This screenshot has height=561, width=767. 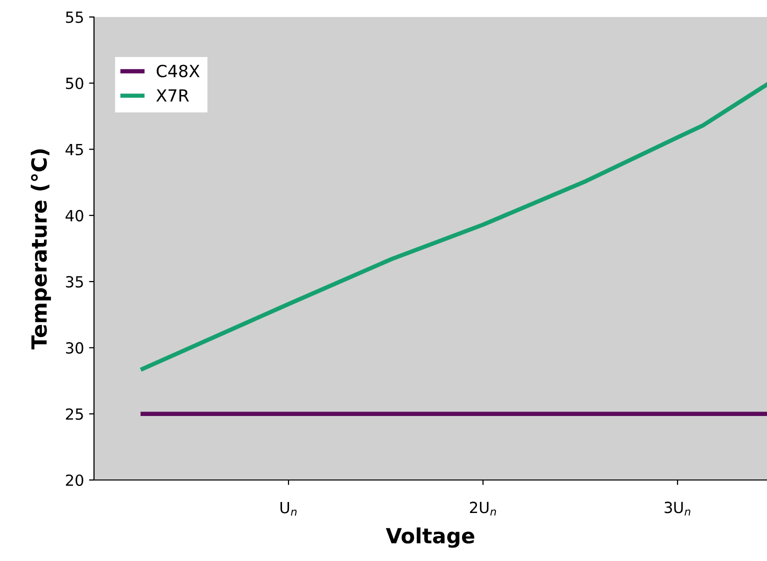 What do you see at coordinates (75, 84) in the screenshot?
I see `y-tick-label: 50` at bounding box center [75, 84].